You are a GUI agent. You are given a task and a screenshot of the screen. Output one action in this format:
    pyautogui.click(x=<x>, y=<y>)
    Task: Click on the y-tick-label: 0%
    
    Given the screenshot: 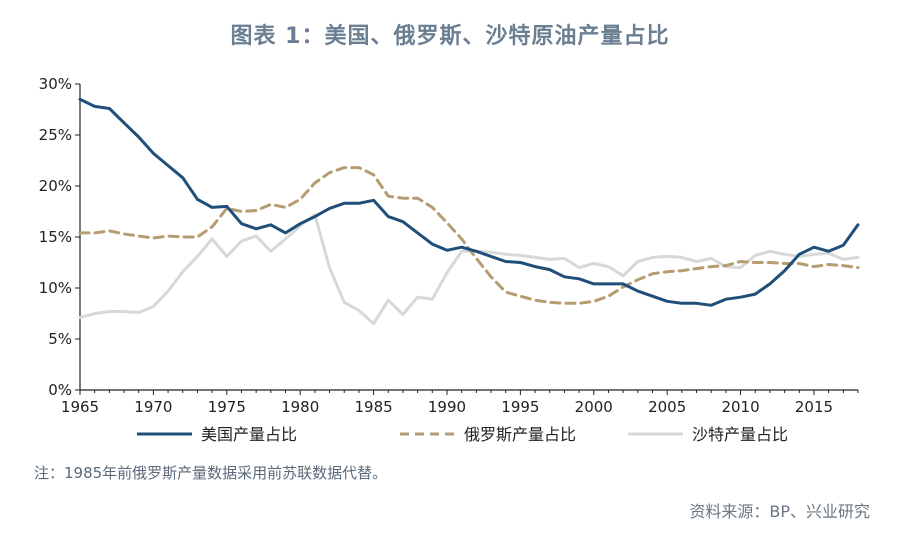 What is the action you would take?
    pyautogui.click(x=60, y=390)
    